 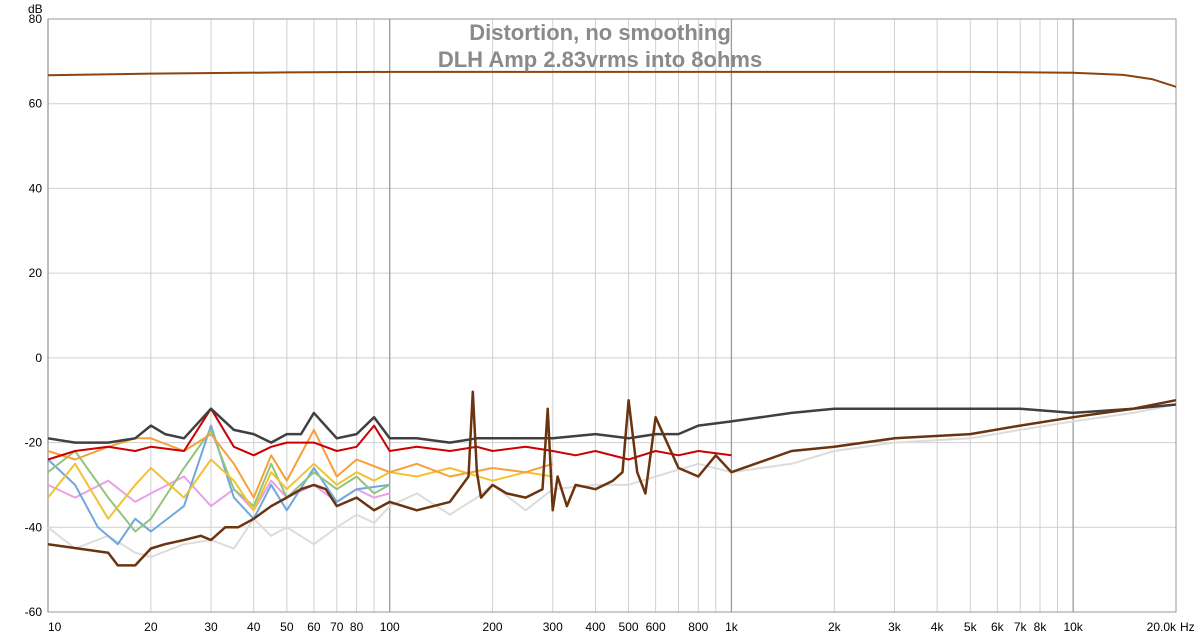 I want to click on x-tick-label: 20.0k, so click(x=1162, y=627).